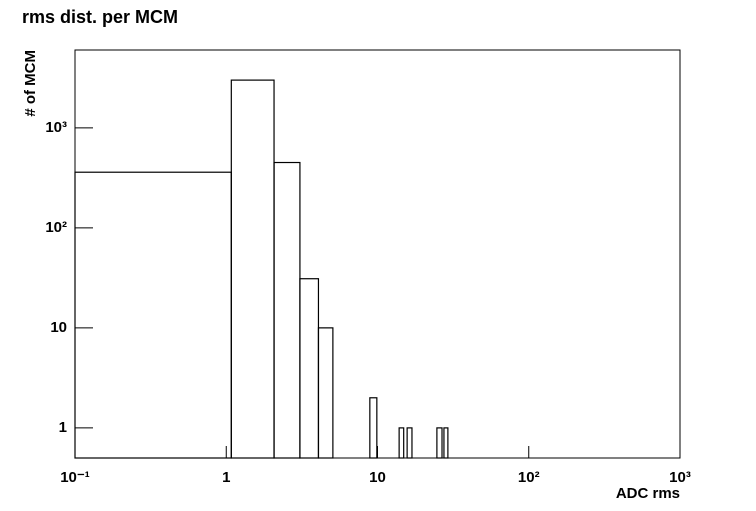 The image size is (756, 511). Describe the element at coordinates (226, 477) in the screenshot. I see `x-tick-label: 1` at that location.